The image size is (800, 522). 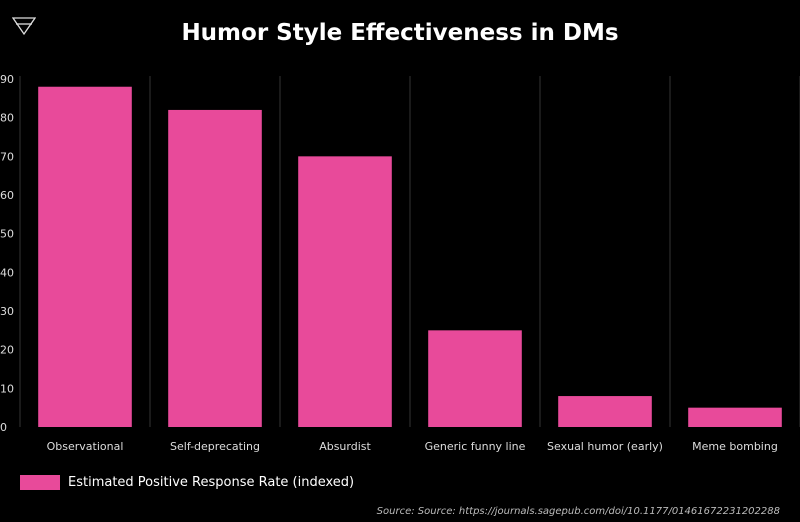 I want to click on x-tick-label: Self-deprecating, so click(x=215, y=446).